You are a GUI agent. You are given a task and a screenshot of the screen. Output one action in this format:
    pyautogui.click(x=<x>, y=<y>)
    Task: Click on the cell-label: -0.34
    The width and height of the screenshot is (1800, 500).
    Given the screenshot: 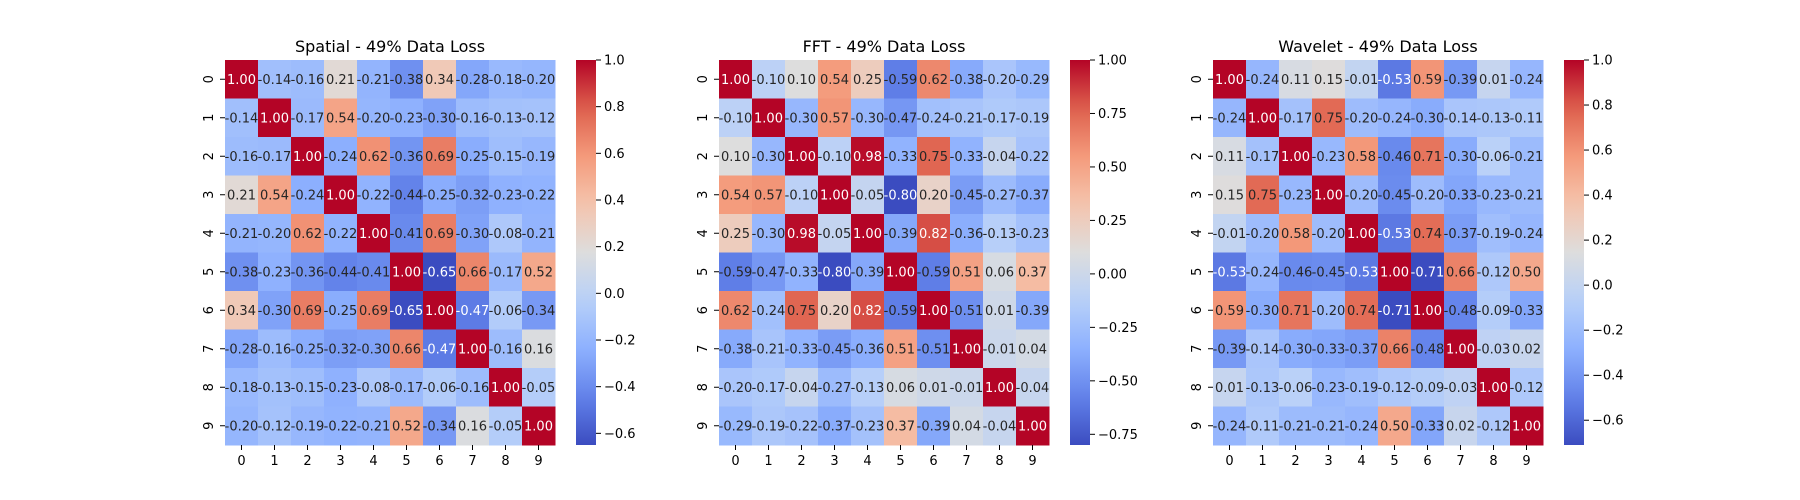 What is the action you would take?
    pyautogui.click(x=440, y=426)
    